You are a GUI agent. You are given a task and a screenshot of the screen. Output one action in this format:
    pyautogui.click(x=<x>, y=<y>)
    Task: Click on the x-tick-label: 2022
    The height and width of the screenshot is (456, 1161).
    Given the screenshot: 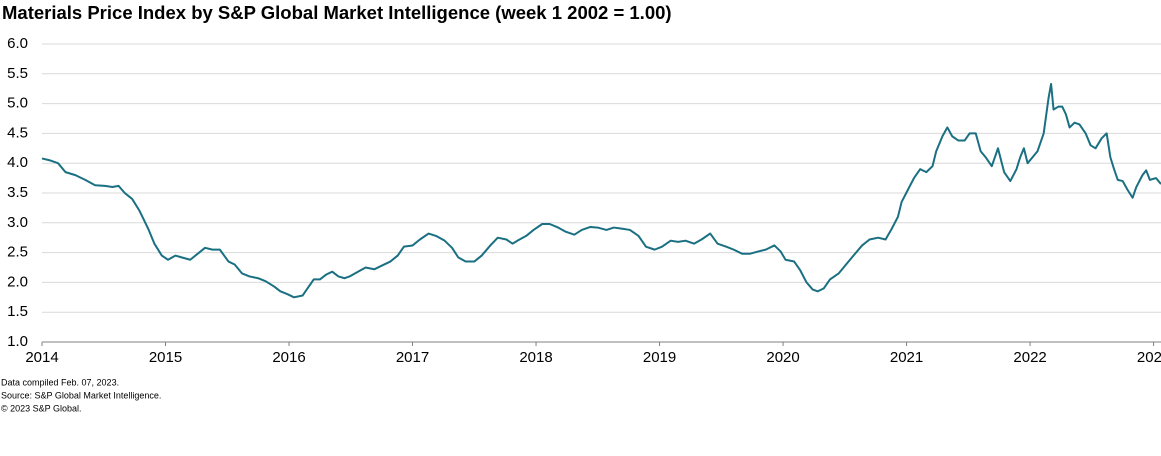 What is the action you would take?
    pyautogui.click(x=1029, y=357)
    